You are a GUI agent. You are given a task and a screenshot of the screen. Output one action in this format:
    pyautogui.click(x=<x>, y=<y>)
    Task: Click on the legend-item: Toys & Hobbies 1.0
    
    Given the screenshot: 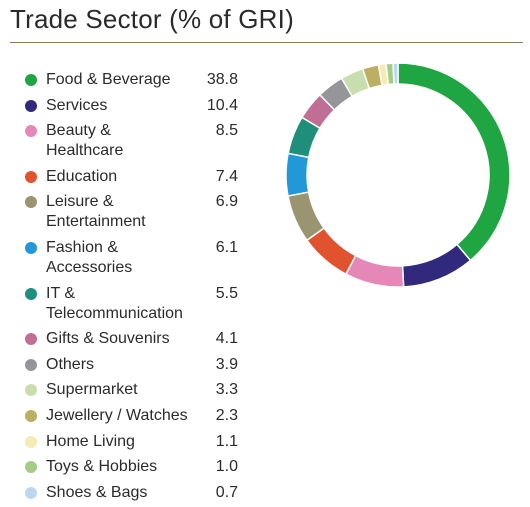 What is the action you would take?
    pyautogui.click(x=130, y=467)
    